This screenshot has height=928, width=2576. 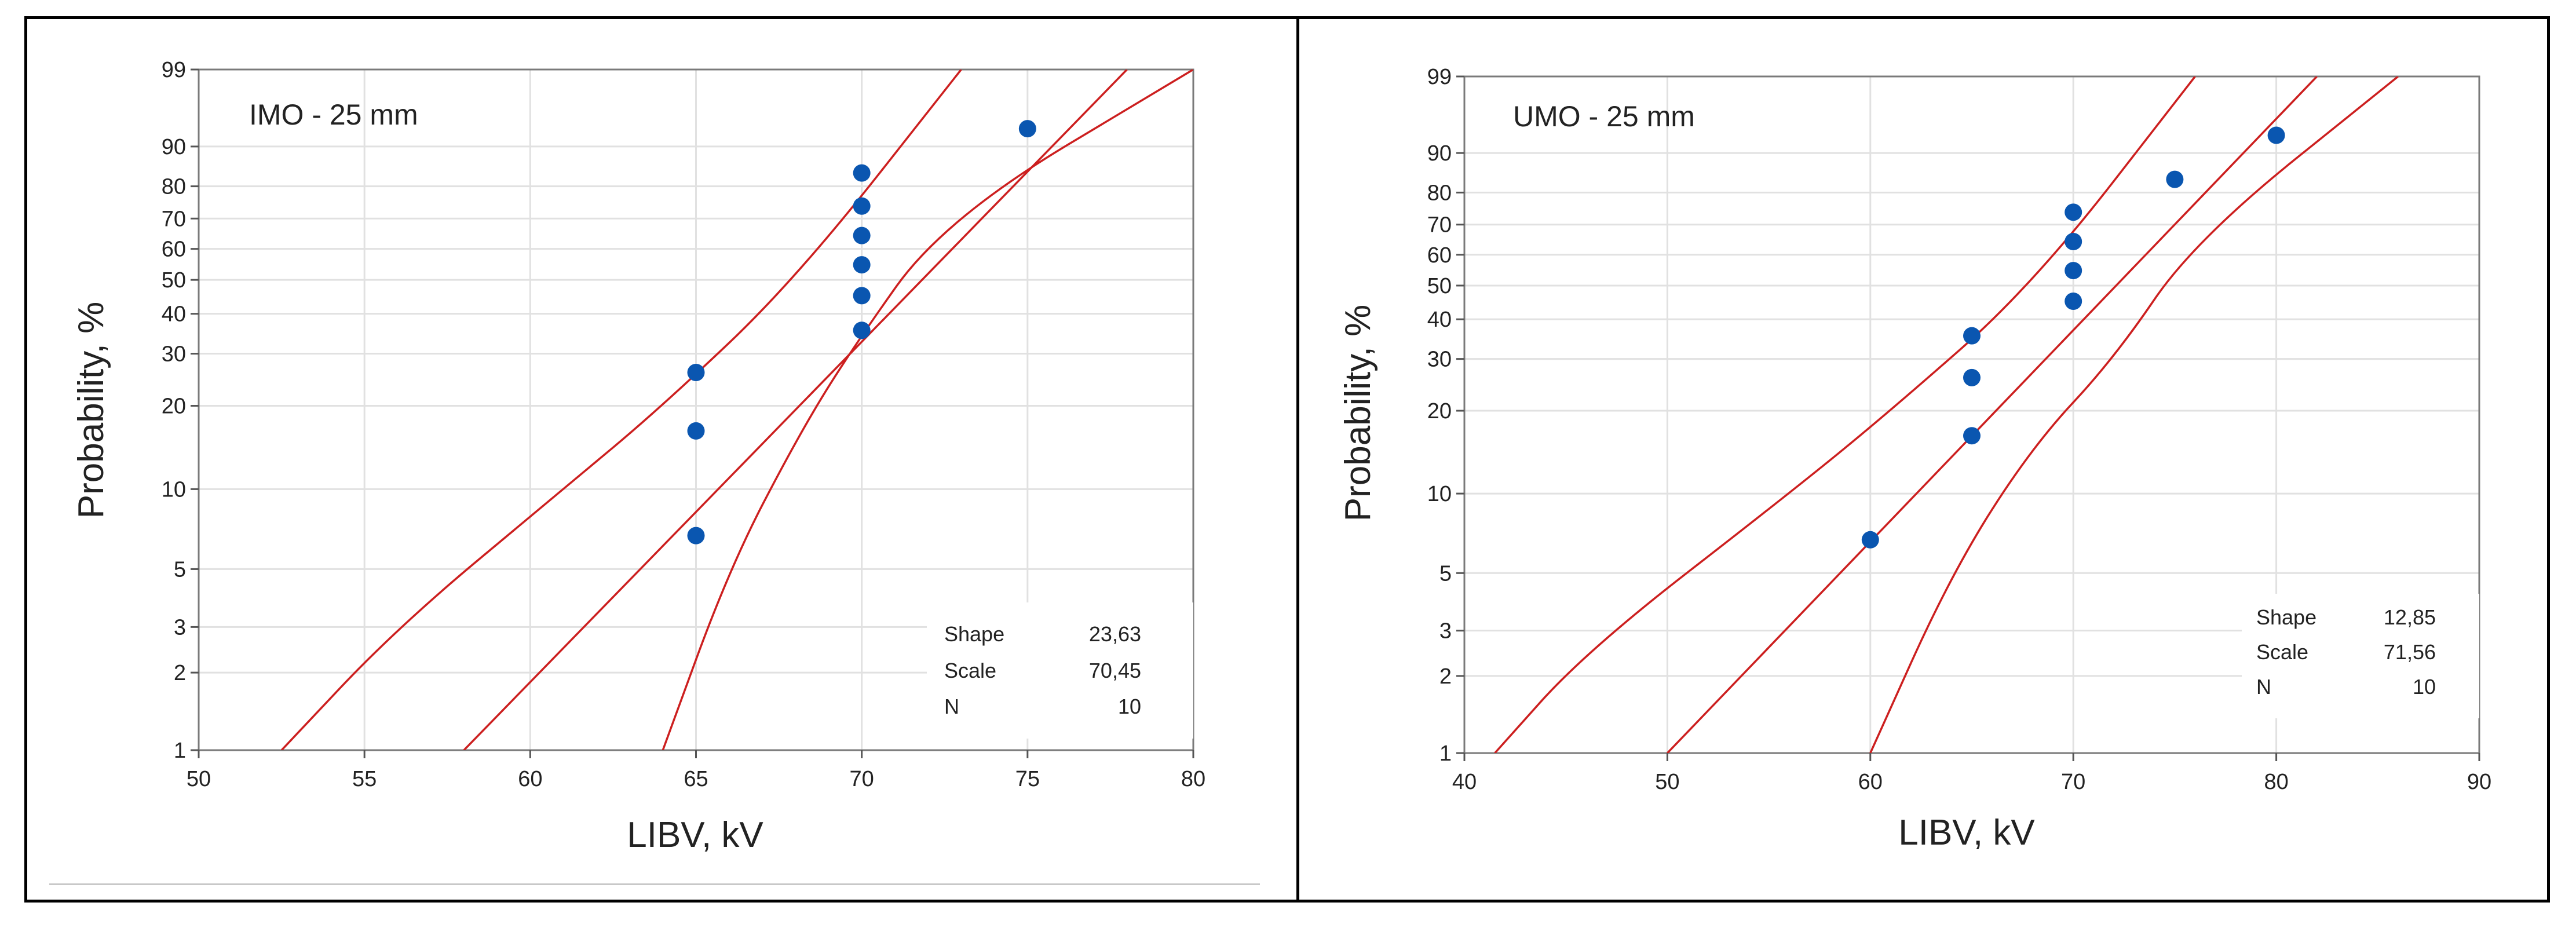 What do you see at coordinates (333, 114) in the screenshot?
I see `chart-title: IMO - 25 mm` at bounding box center [333, 114].